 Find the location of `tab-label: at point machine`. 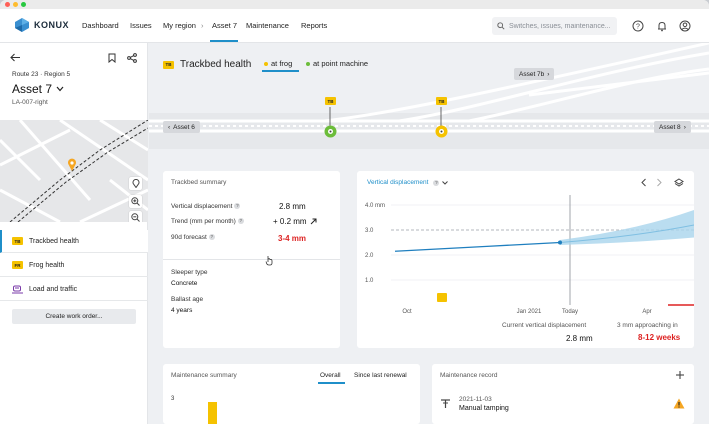

tab-label: at point machine is located at coordinates (341, 63).